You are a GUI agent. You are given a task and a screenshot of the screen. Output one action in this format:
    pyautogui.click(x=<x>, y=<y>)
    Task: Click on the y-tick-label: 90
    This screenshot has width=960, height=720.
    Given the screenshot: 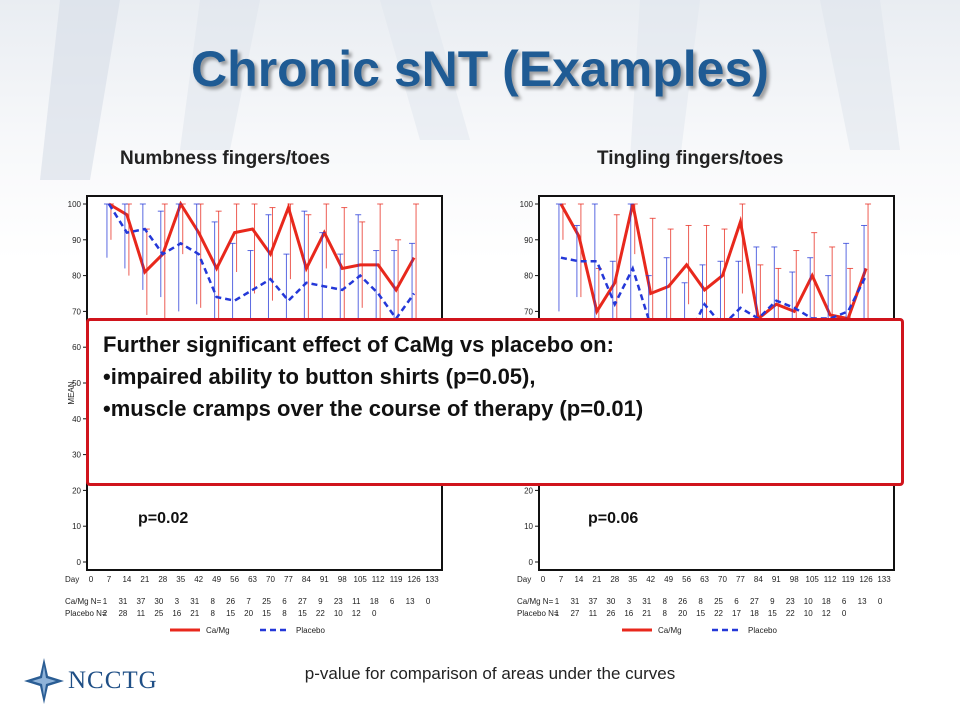 What is the action you would take?
    pyautogui.click(x=76, y=240)
    